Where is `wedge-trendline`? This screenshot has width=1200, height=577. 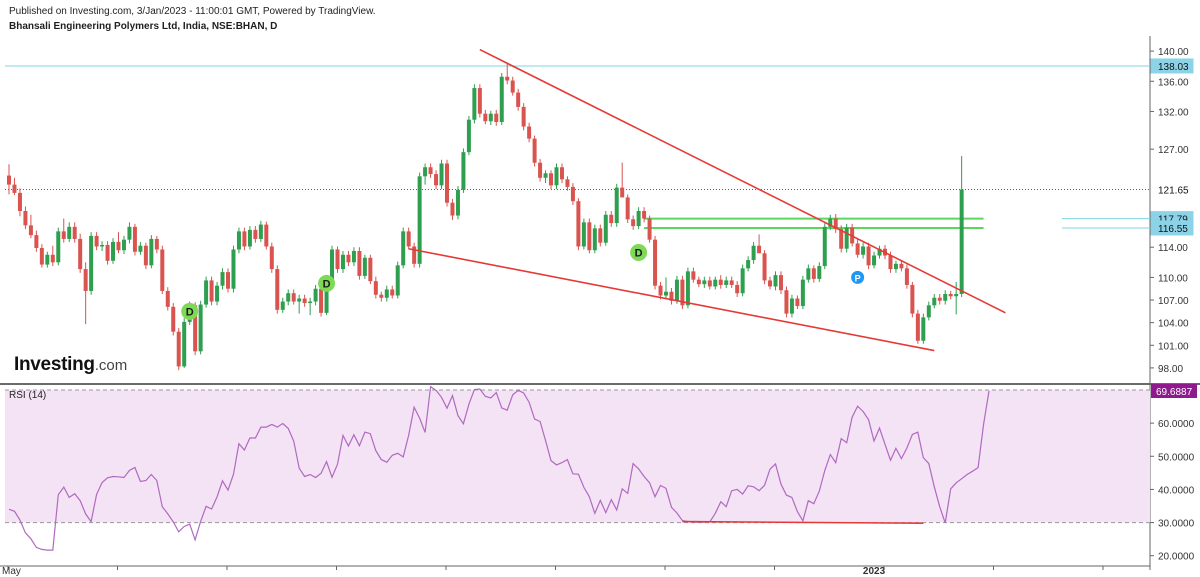
wedge-trendline is located at coordinates (671, 299).